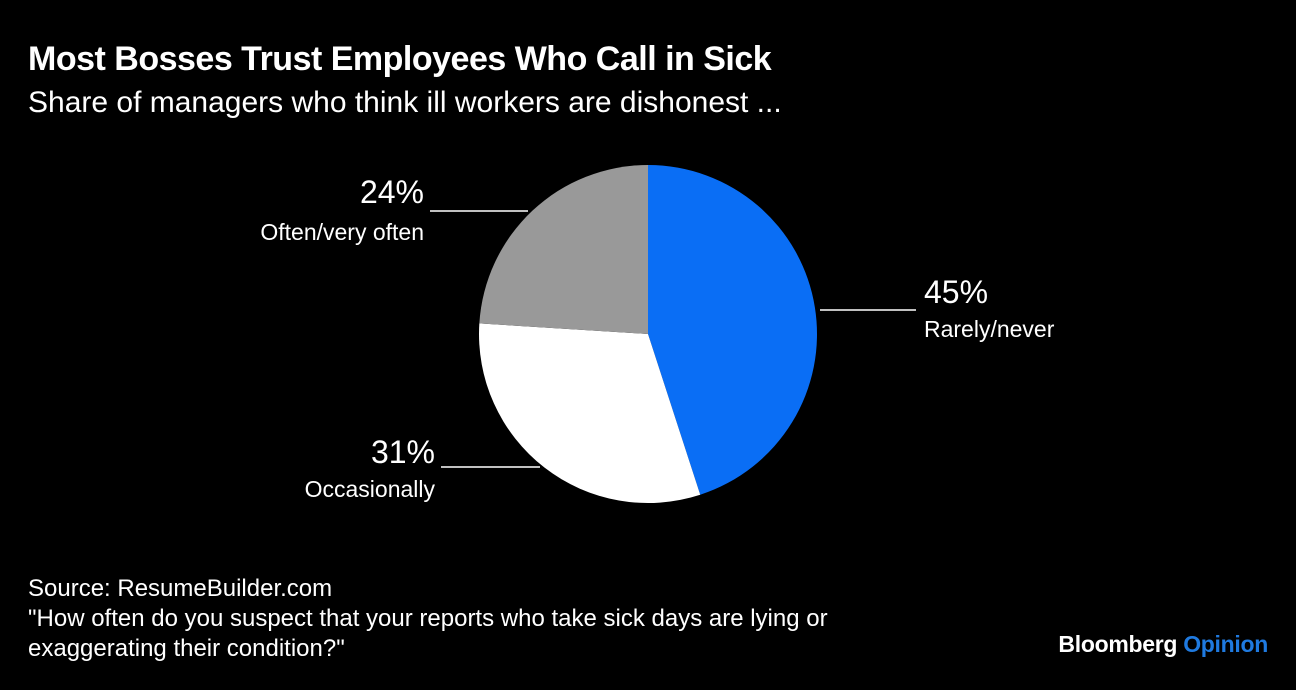 Image resolution: width=1296 pixels, height=690 pixels. What do you see at coordinates (733, 330) in the screenshot?
I see `pie-slice-rarely-never` at bounding box center [733, 330].